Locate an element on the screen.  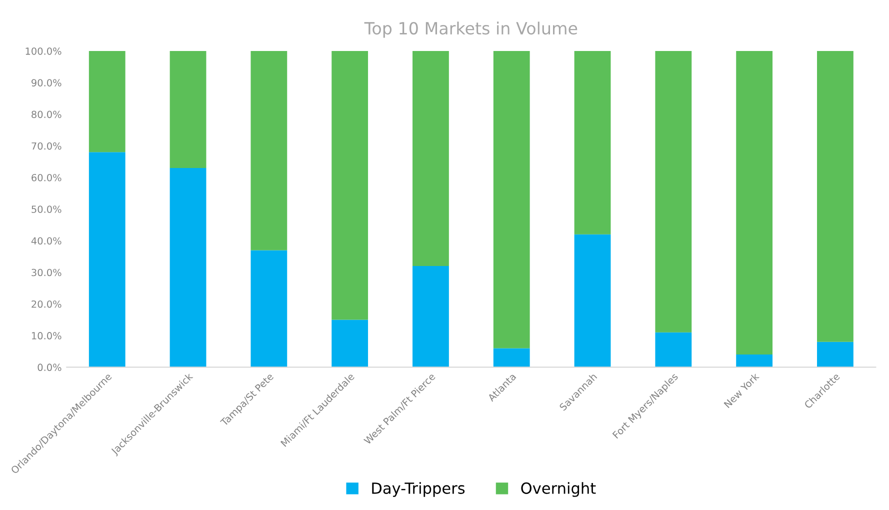
y-tick-label: 90.0% is located at coordinates (47, 82).